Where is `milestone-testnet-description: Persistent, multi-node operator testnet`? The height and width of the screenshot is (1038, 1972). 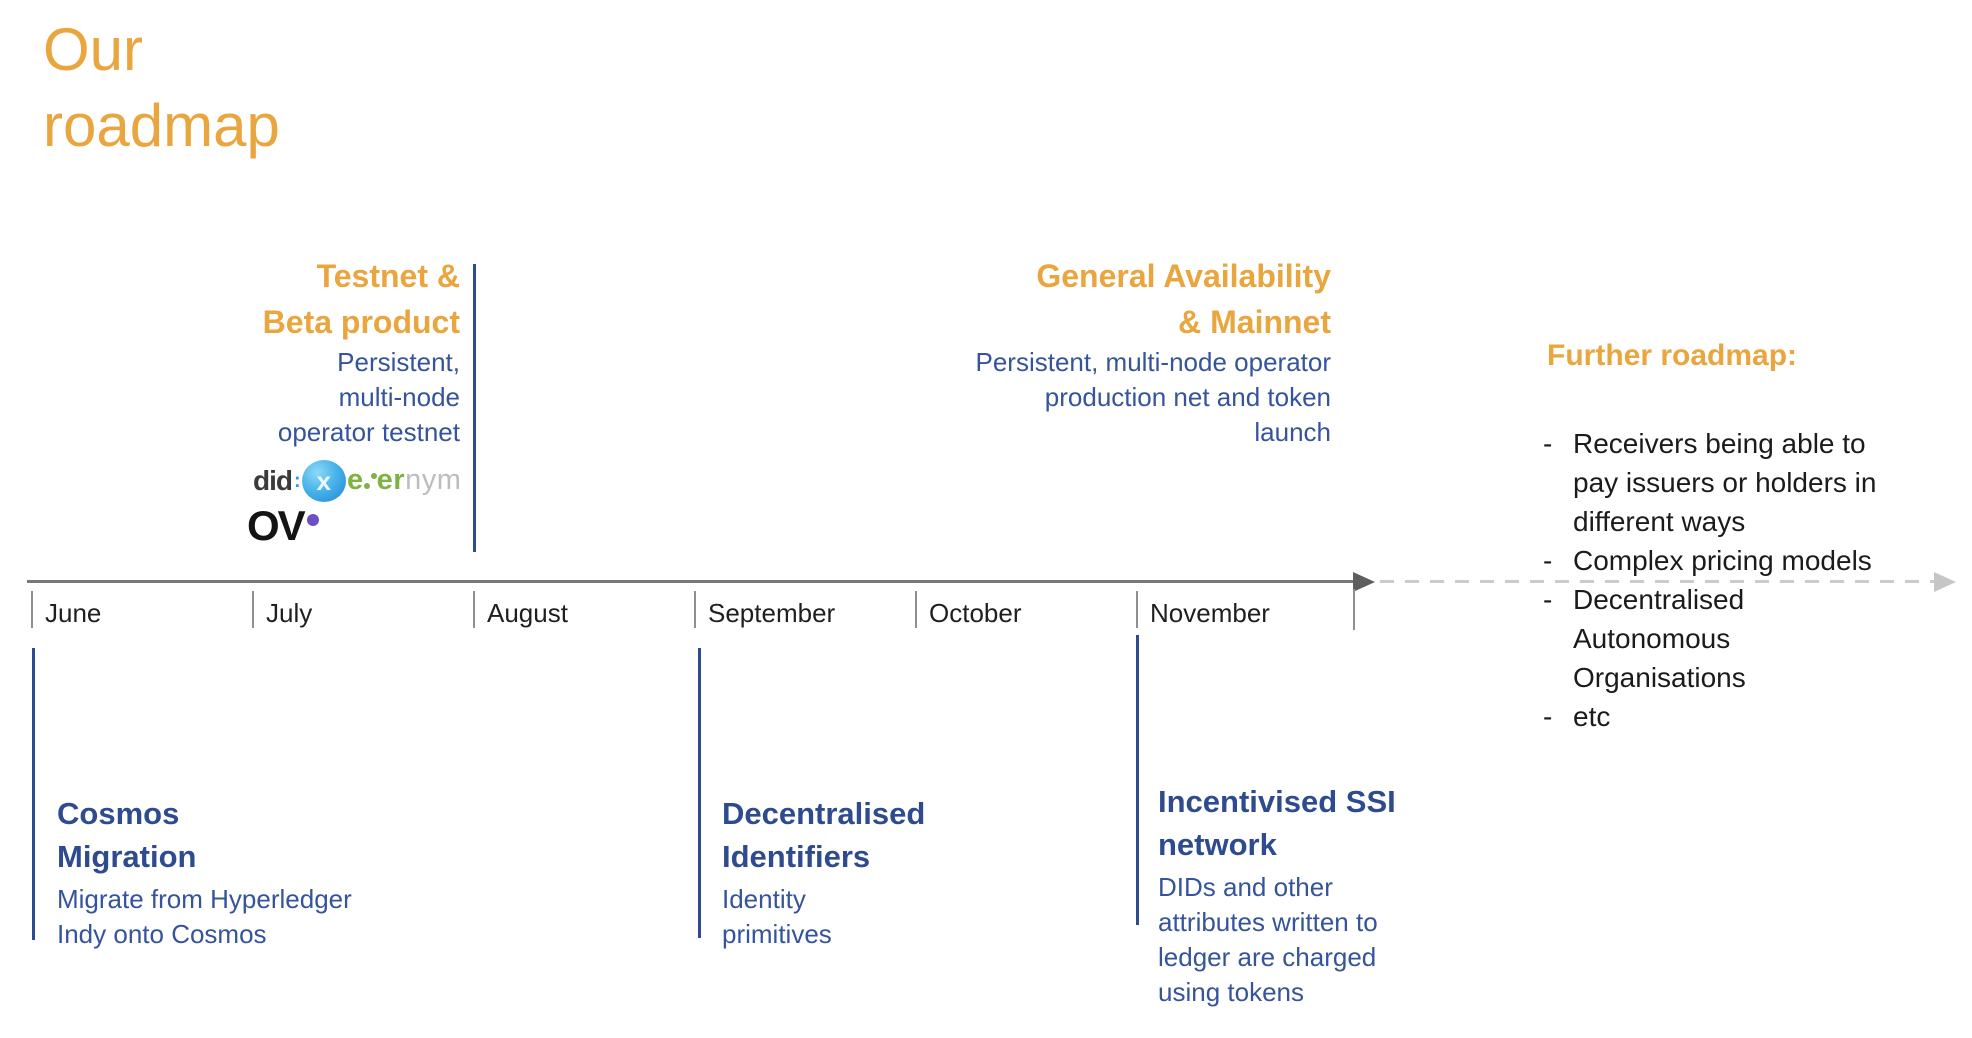 milestone-testnet-description: Persistent, multi-node operator testnet is located at coordinates (368, 397).